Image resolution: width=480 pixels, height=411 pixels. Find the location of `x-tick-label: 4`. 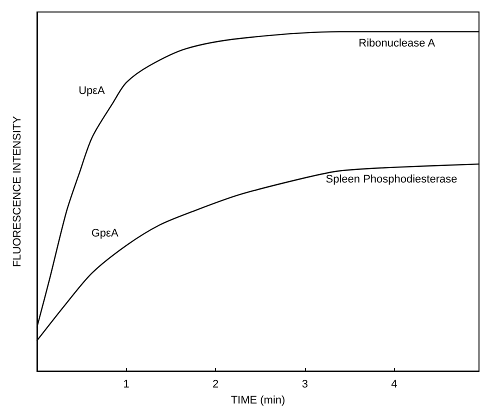

x-tick-label: 4 is located at coordinates (394, 384).